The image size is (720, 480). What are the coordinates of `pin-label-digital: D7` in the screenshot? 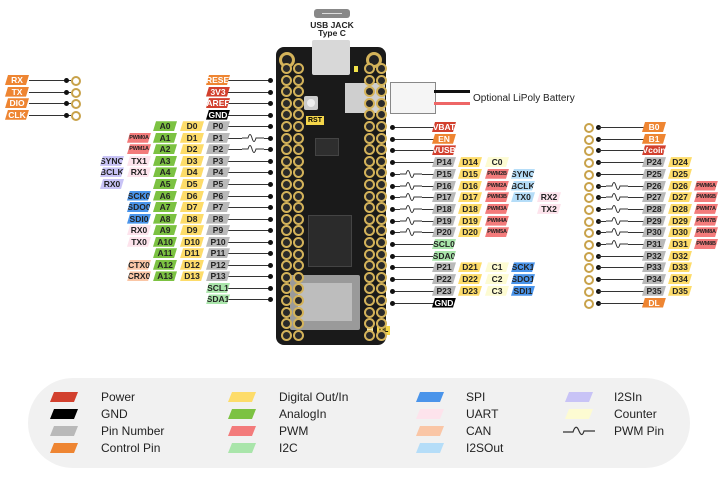 It's located at (192, 207).